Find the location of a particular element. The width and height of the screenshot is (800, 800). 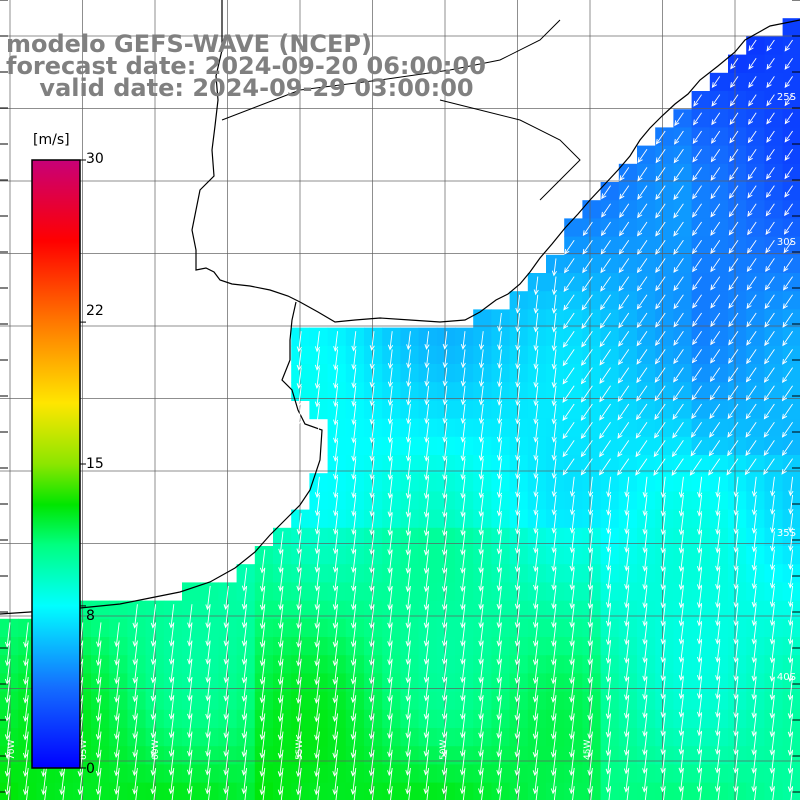

colorbar-tick-22: 22 is located at coordinates (95, 311).